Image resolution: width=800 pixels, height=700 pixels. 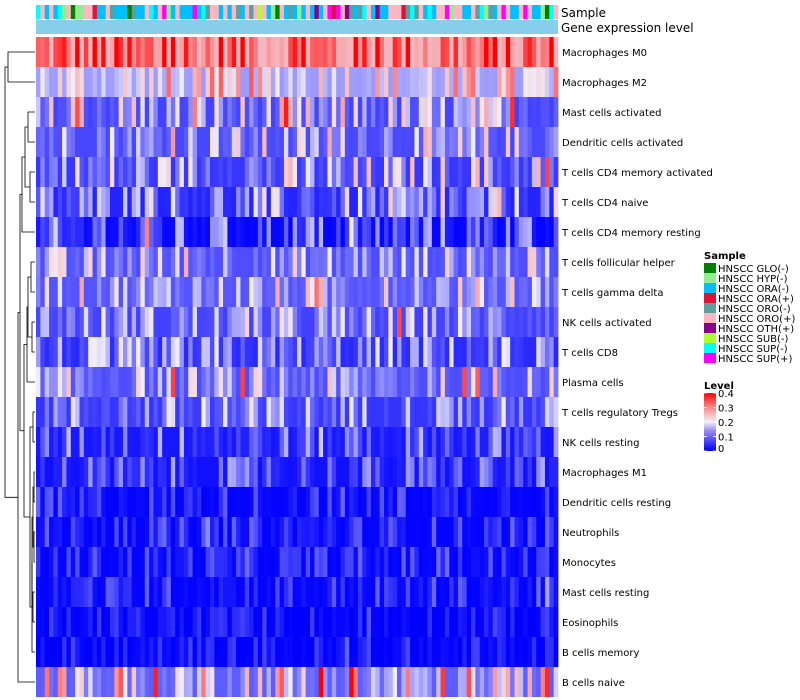 What do you see at coordinates (753, 349) in the screenshot?
I see `sample-legend-label: HNSCC SUP(-)` at bounding box center [753, 349].